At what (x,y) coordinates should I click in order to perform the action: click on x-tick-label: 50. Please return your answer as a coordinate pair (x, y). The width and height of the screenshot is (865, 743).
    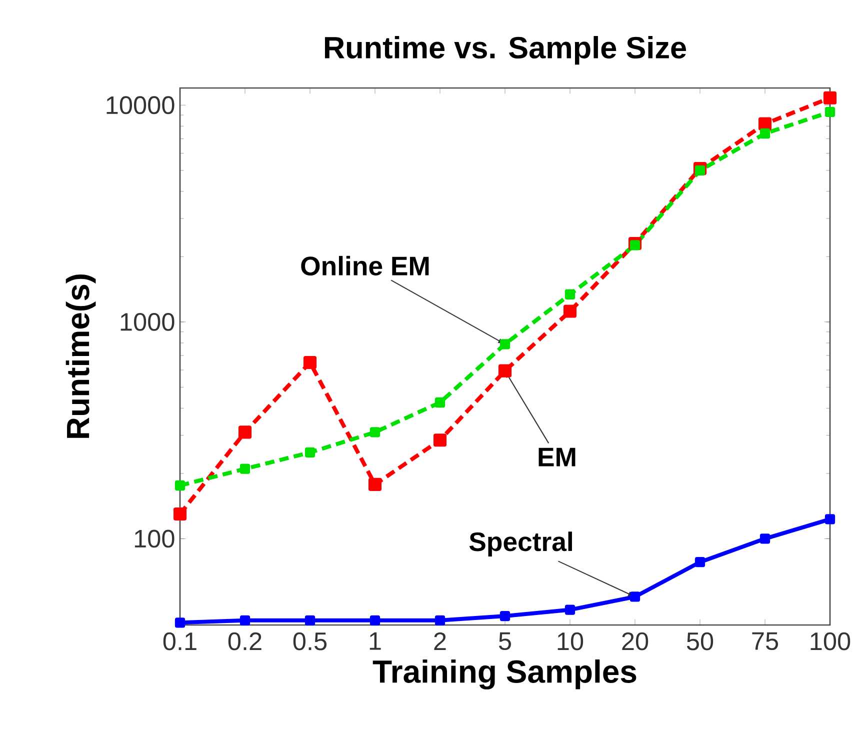
    Looking at the image, I should click on (700, 641).